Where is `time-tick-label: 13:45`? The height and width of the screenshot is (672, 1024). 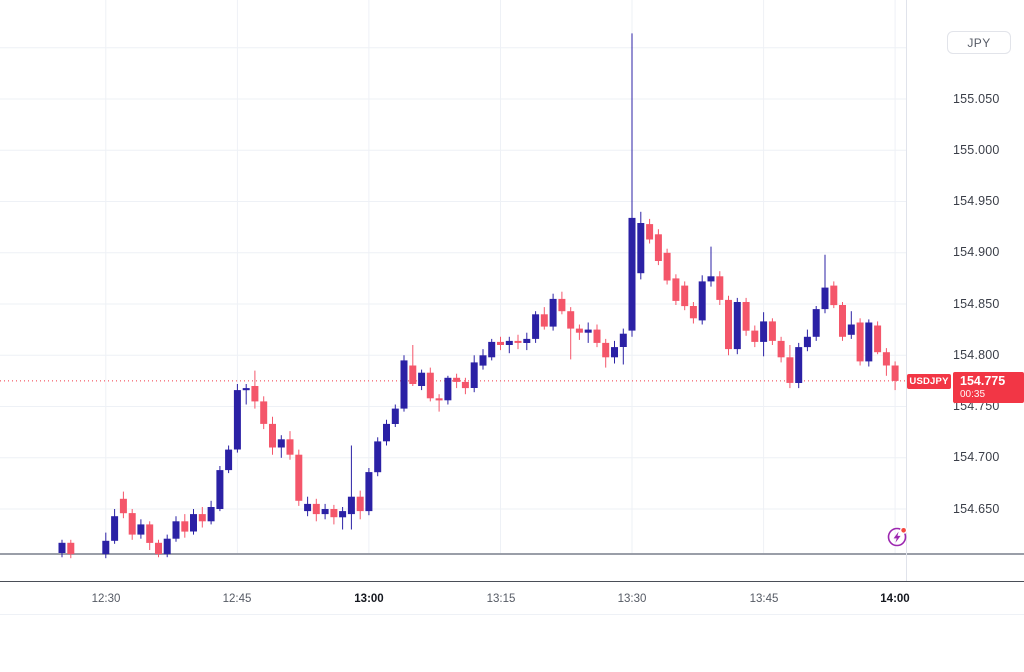
time-tick-label: 13:45 is located at coordinates (764, 599).